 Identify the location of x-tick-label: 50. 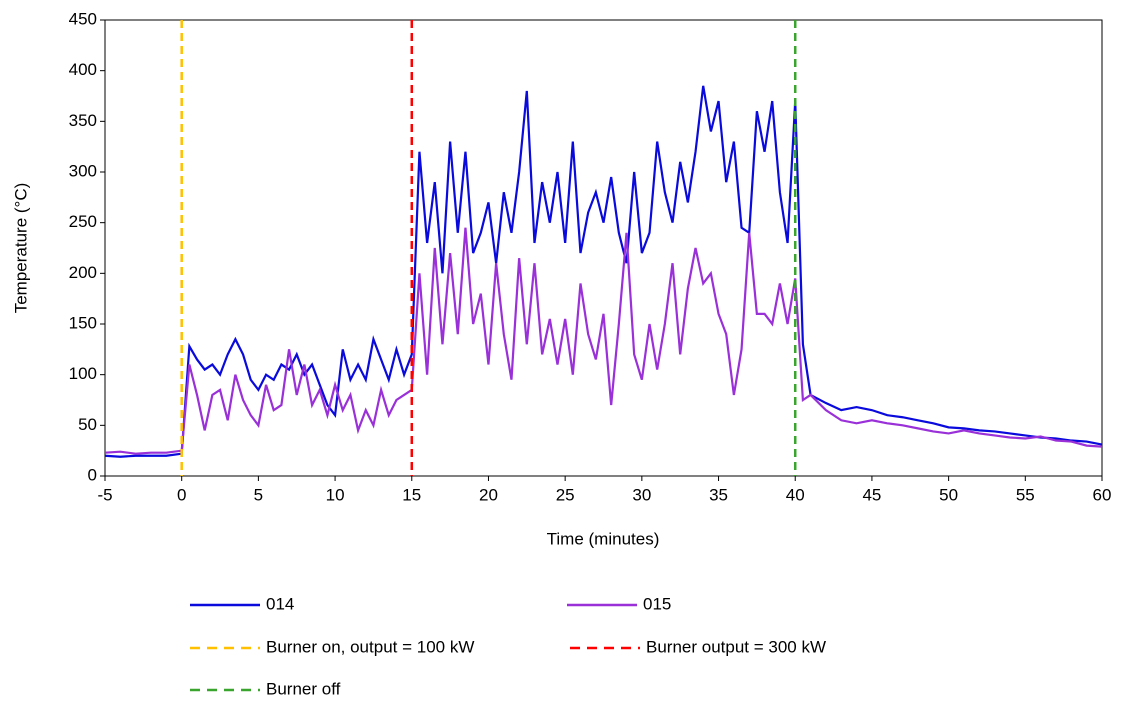
(948, 494).